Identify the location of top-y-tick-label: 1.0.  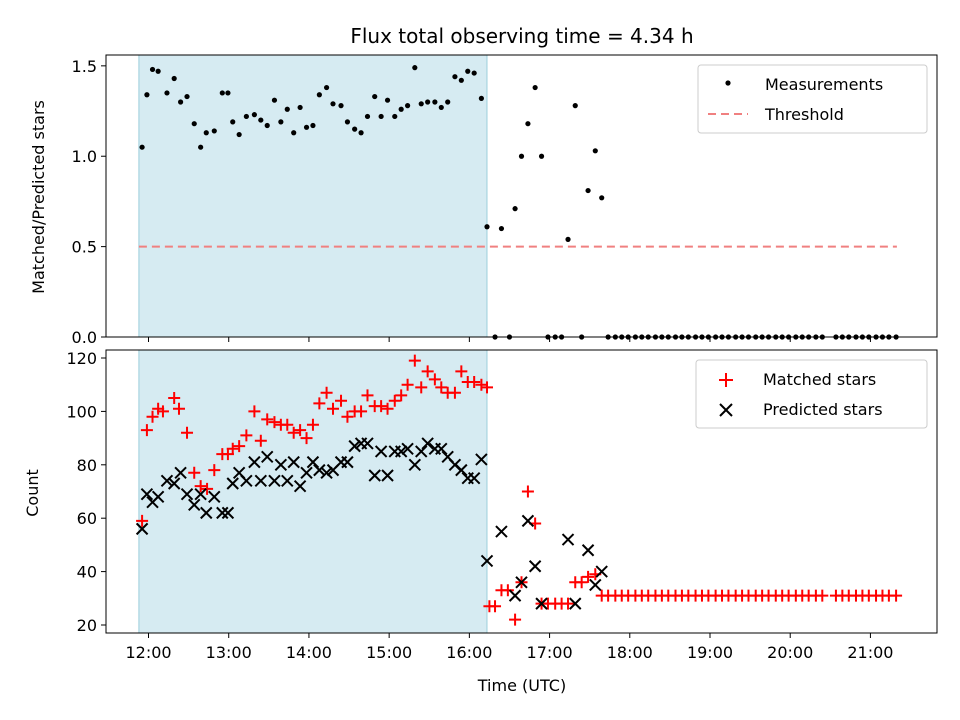
(84, 156).